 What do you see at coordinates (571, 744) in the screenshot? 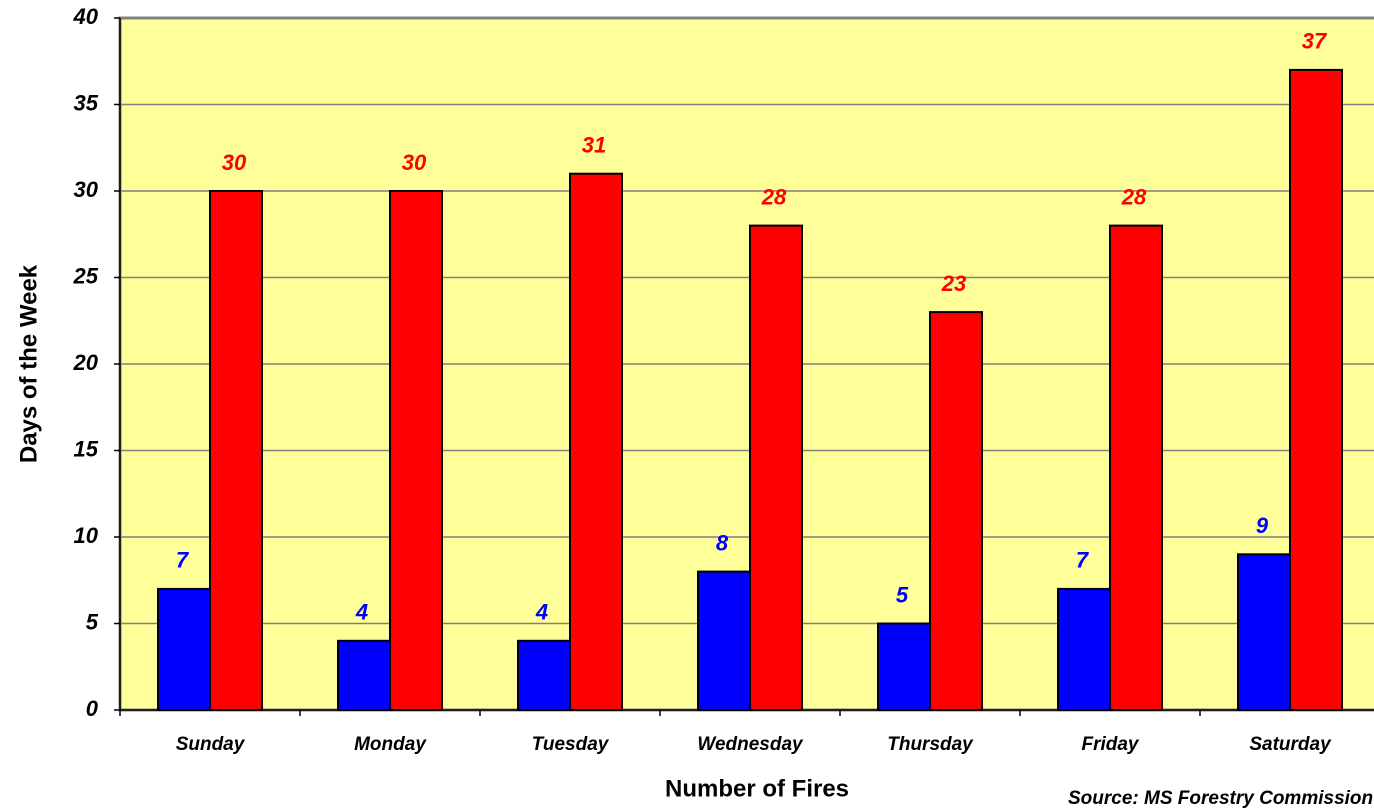
I see `x-tick-label: Tuesday` at bounding box center [571, 744].